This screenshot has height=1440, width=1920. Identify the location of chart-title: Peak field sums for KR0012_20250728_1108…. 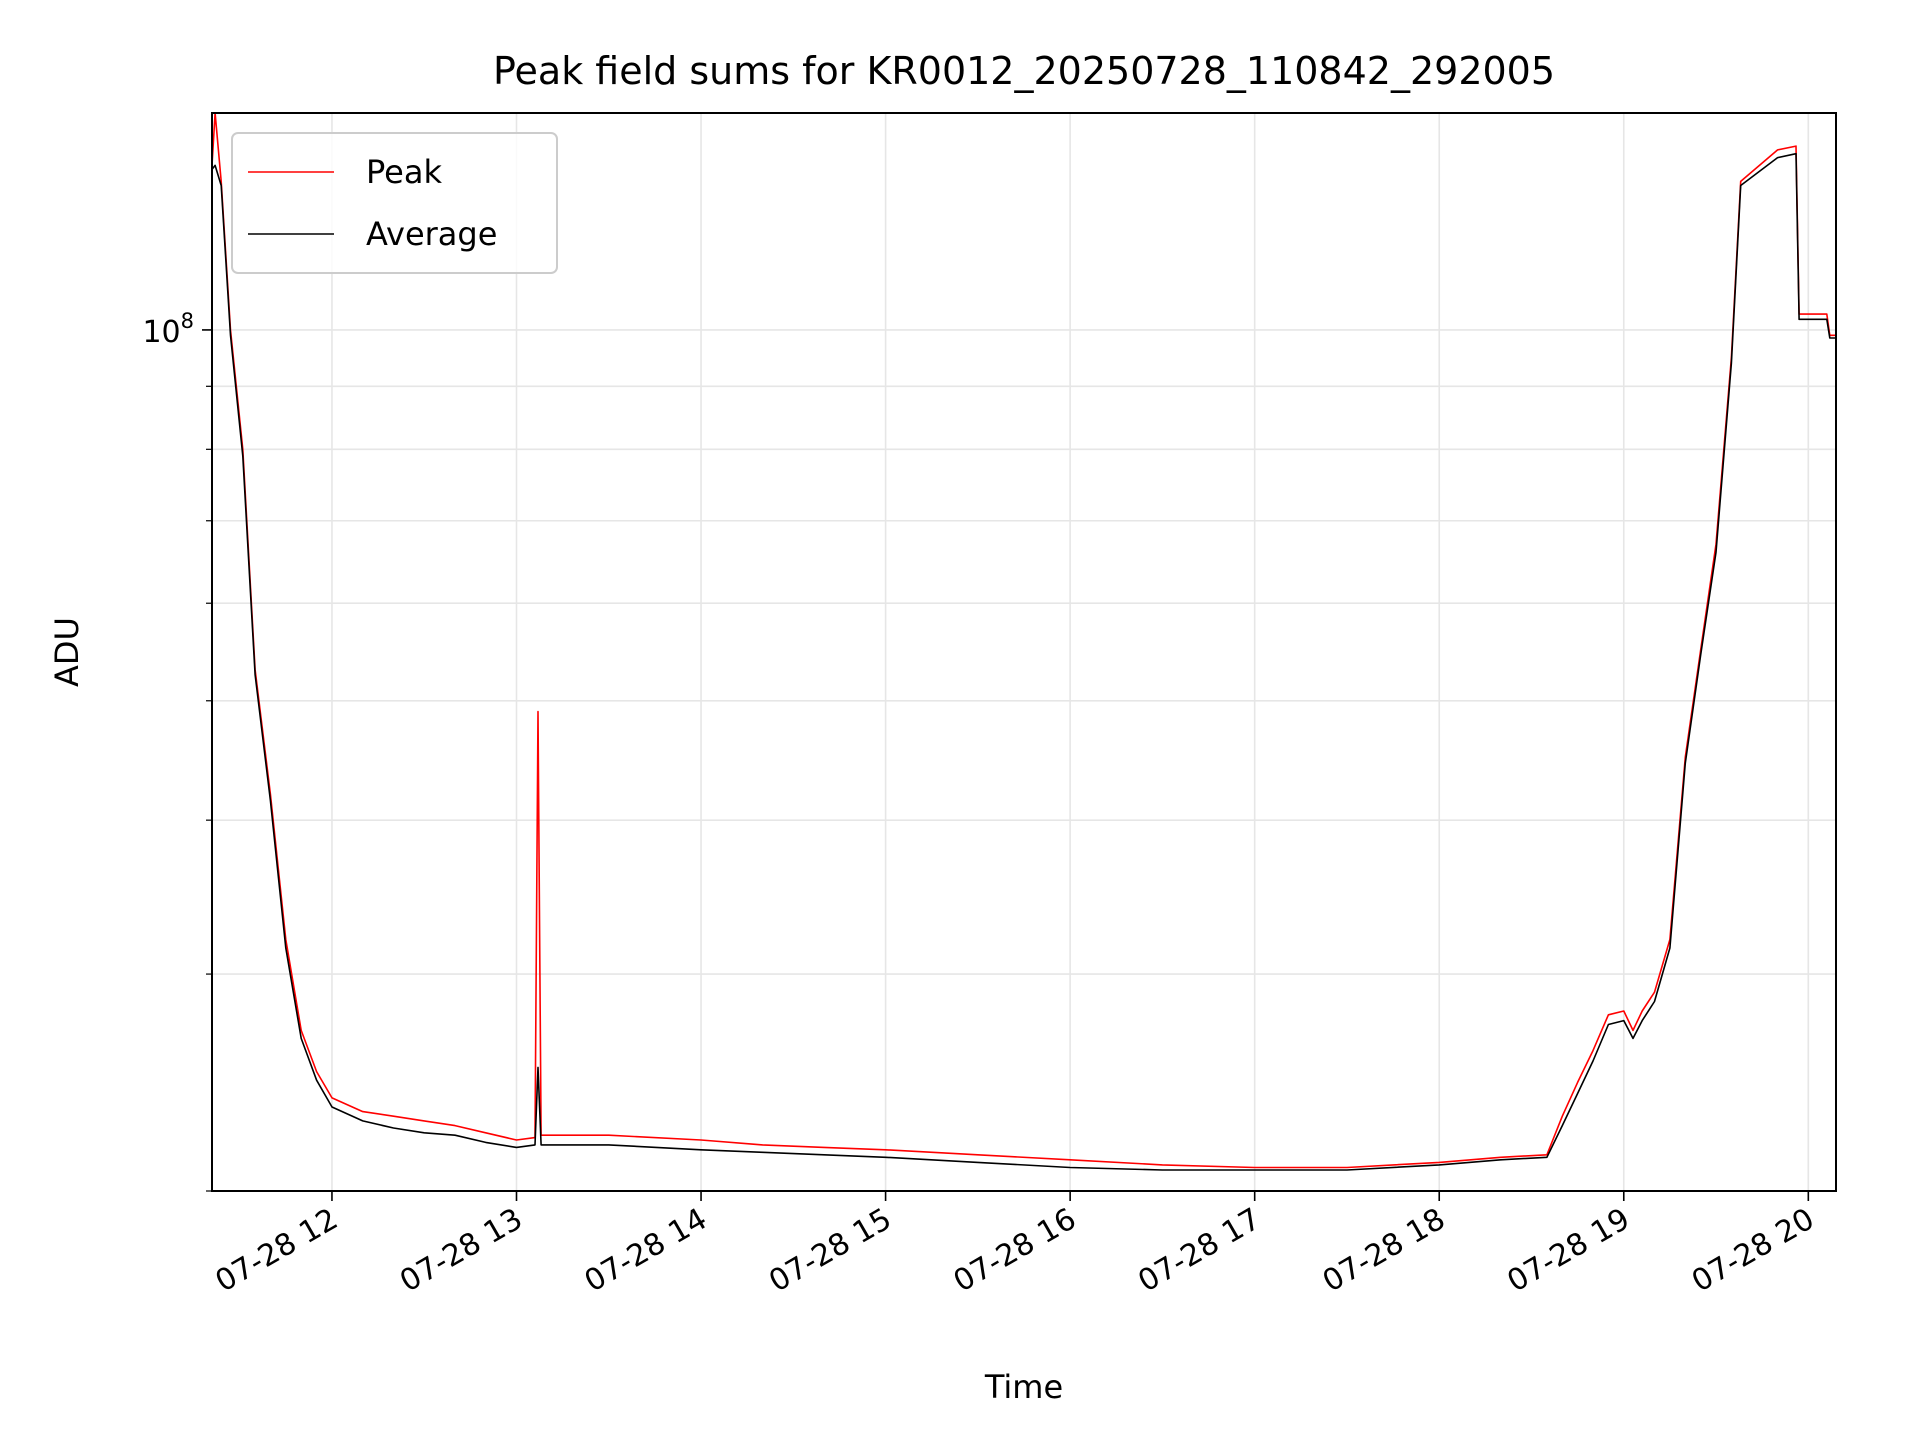
(1024, 71).